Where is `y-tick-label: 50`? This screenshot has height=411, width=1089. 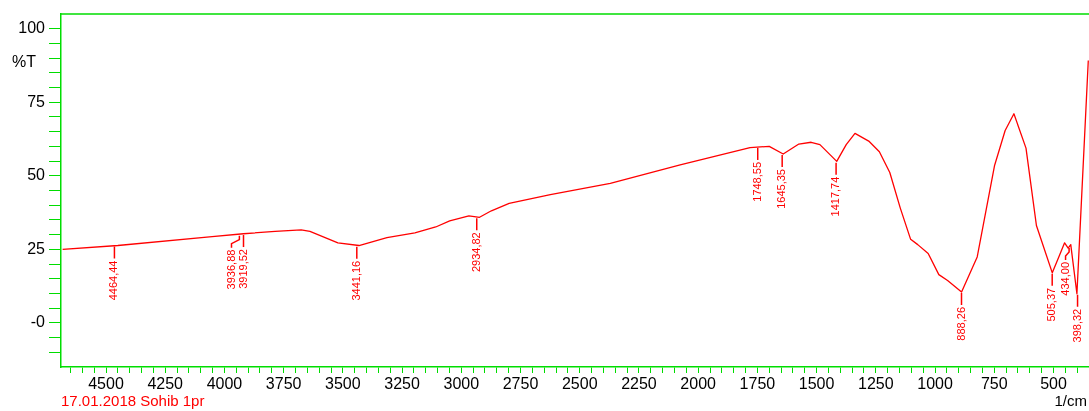
y-tick-label: 50 is located at coordinates (36, 175).